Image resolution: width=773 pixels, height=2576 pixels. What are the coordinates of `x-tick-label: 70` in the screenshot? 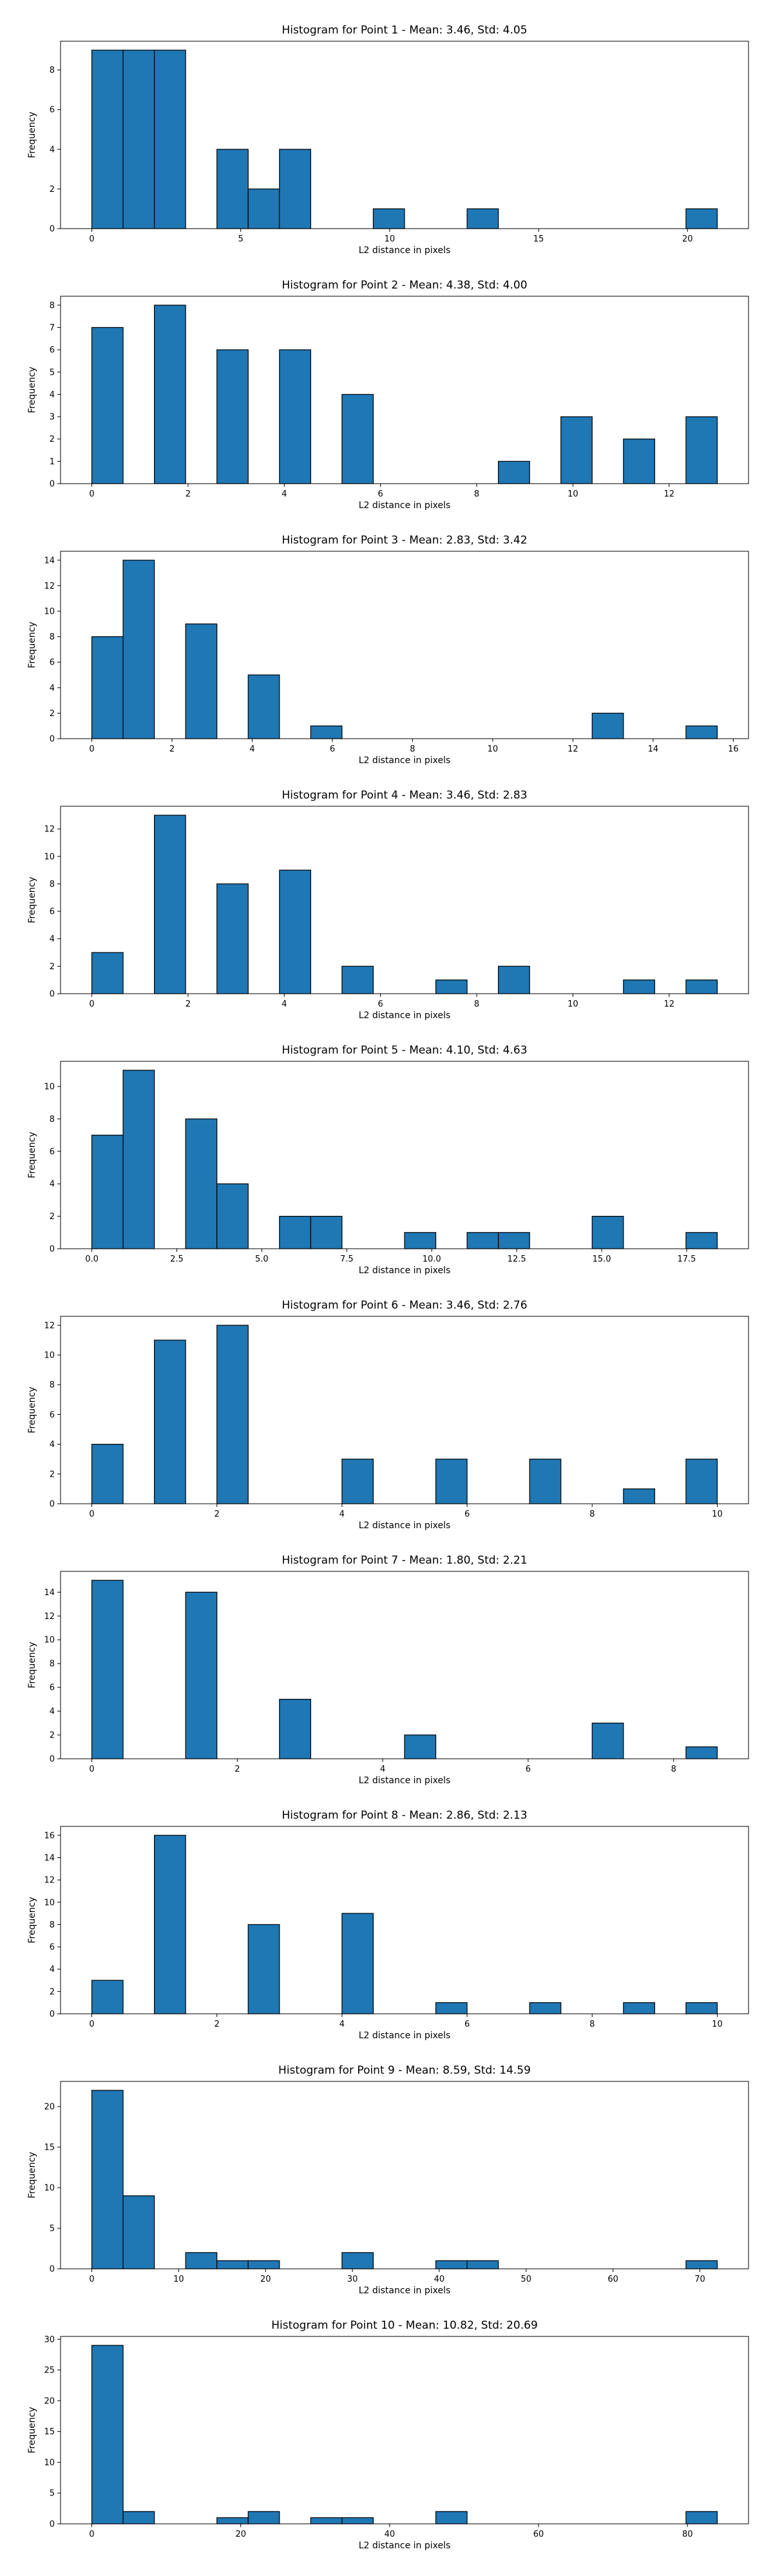 It's located at (699, 2279).